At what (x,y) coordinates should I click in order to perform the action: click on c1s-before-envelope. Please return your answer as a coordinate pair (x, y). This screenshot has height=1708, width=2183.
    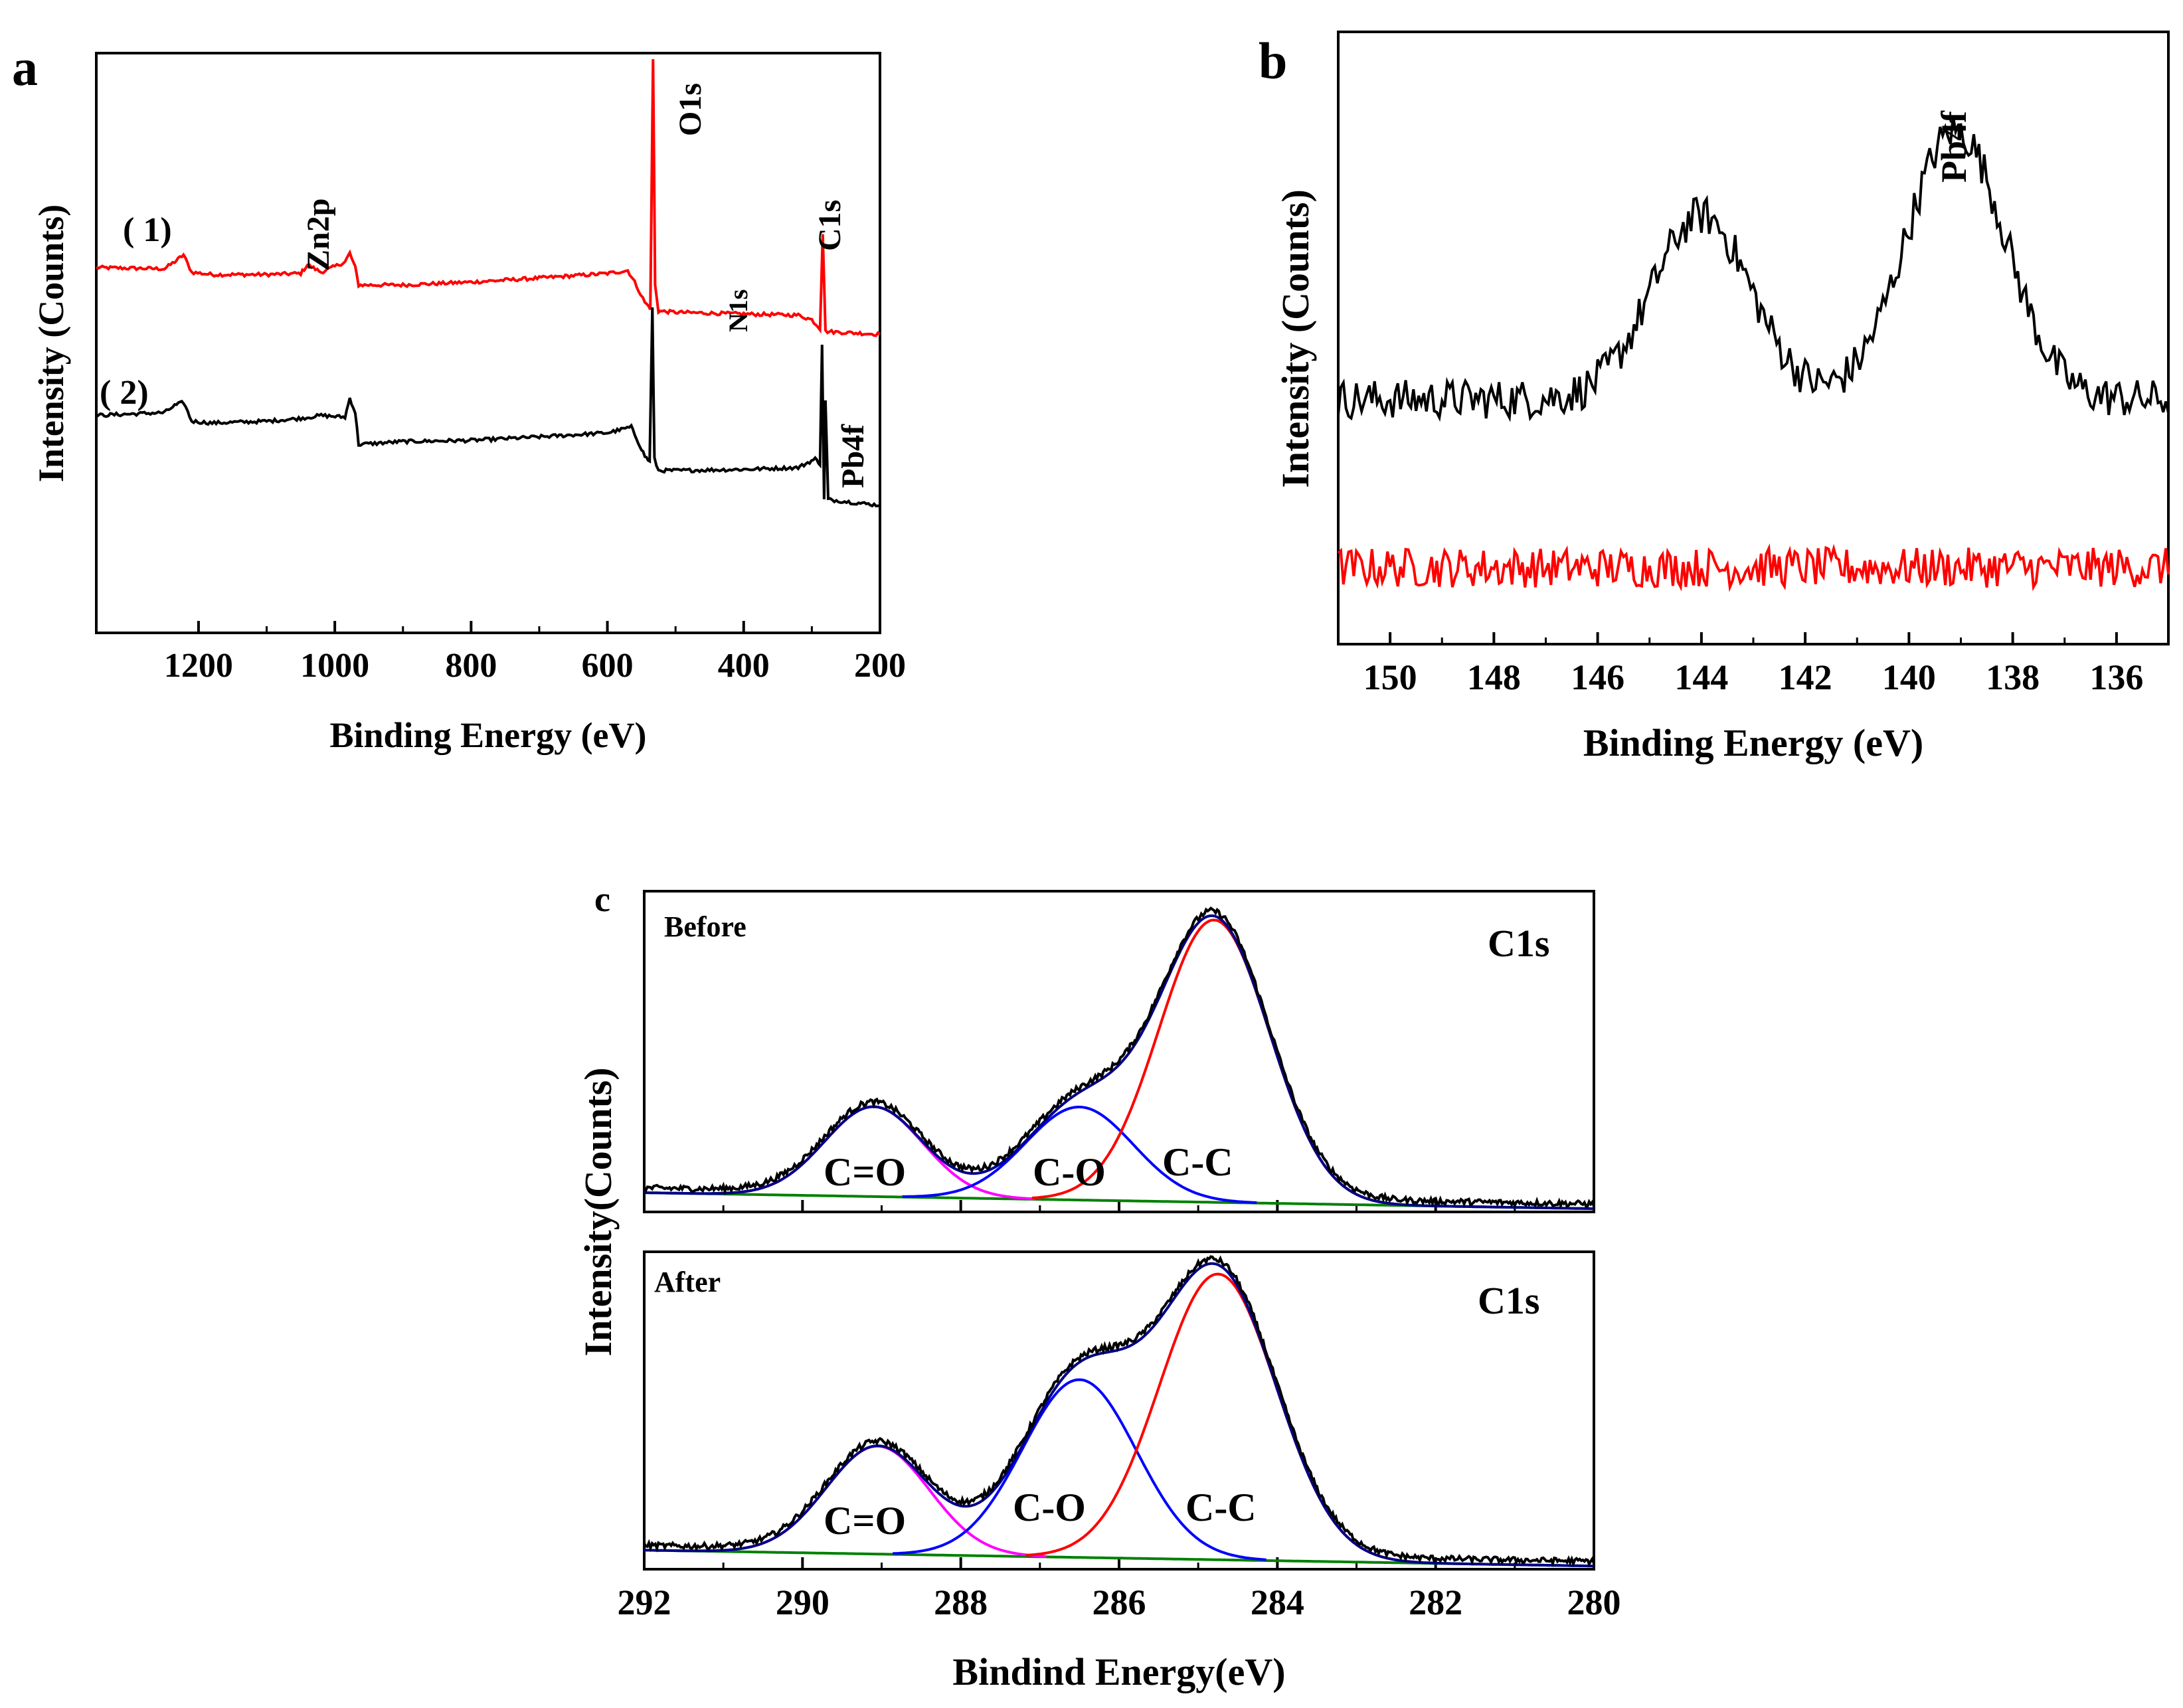
    Looking at the image, I should click on (1119, 1062).